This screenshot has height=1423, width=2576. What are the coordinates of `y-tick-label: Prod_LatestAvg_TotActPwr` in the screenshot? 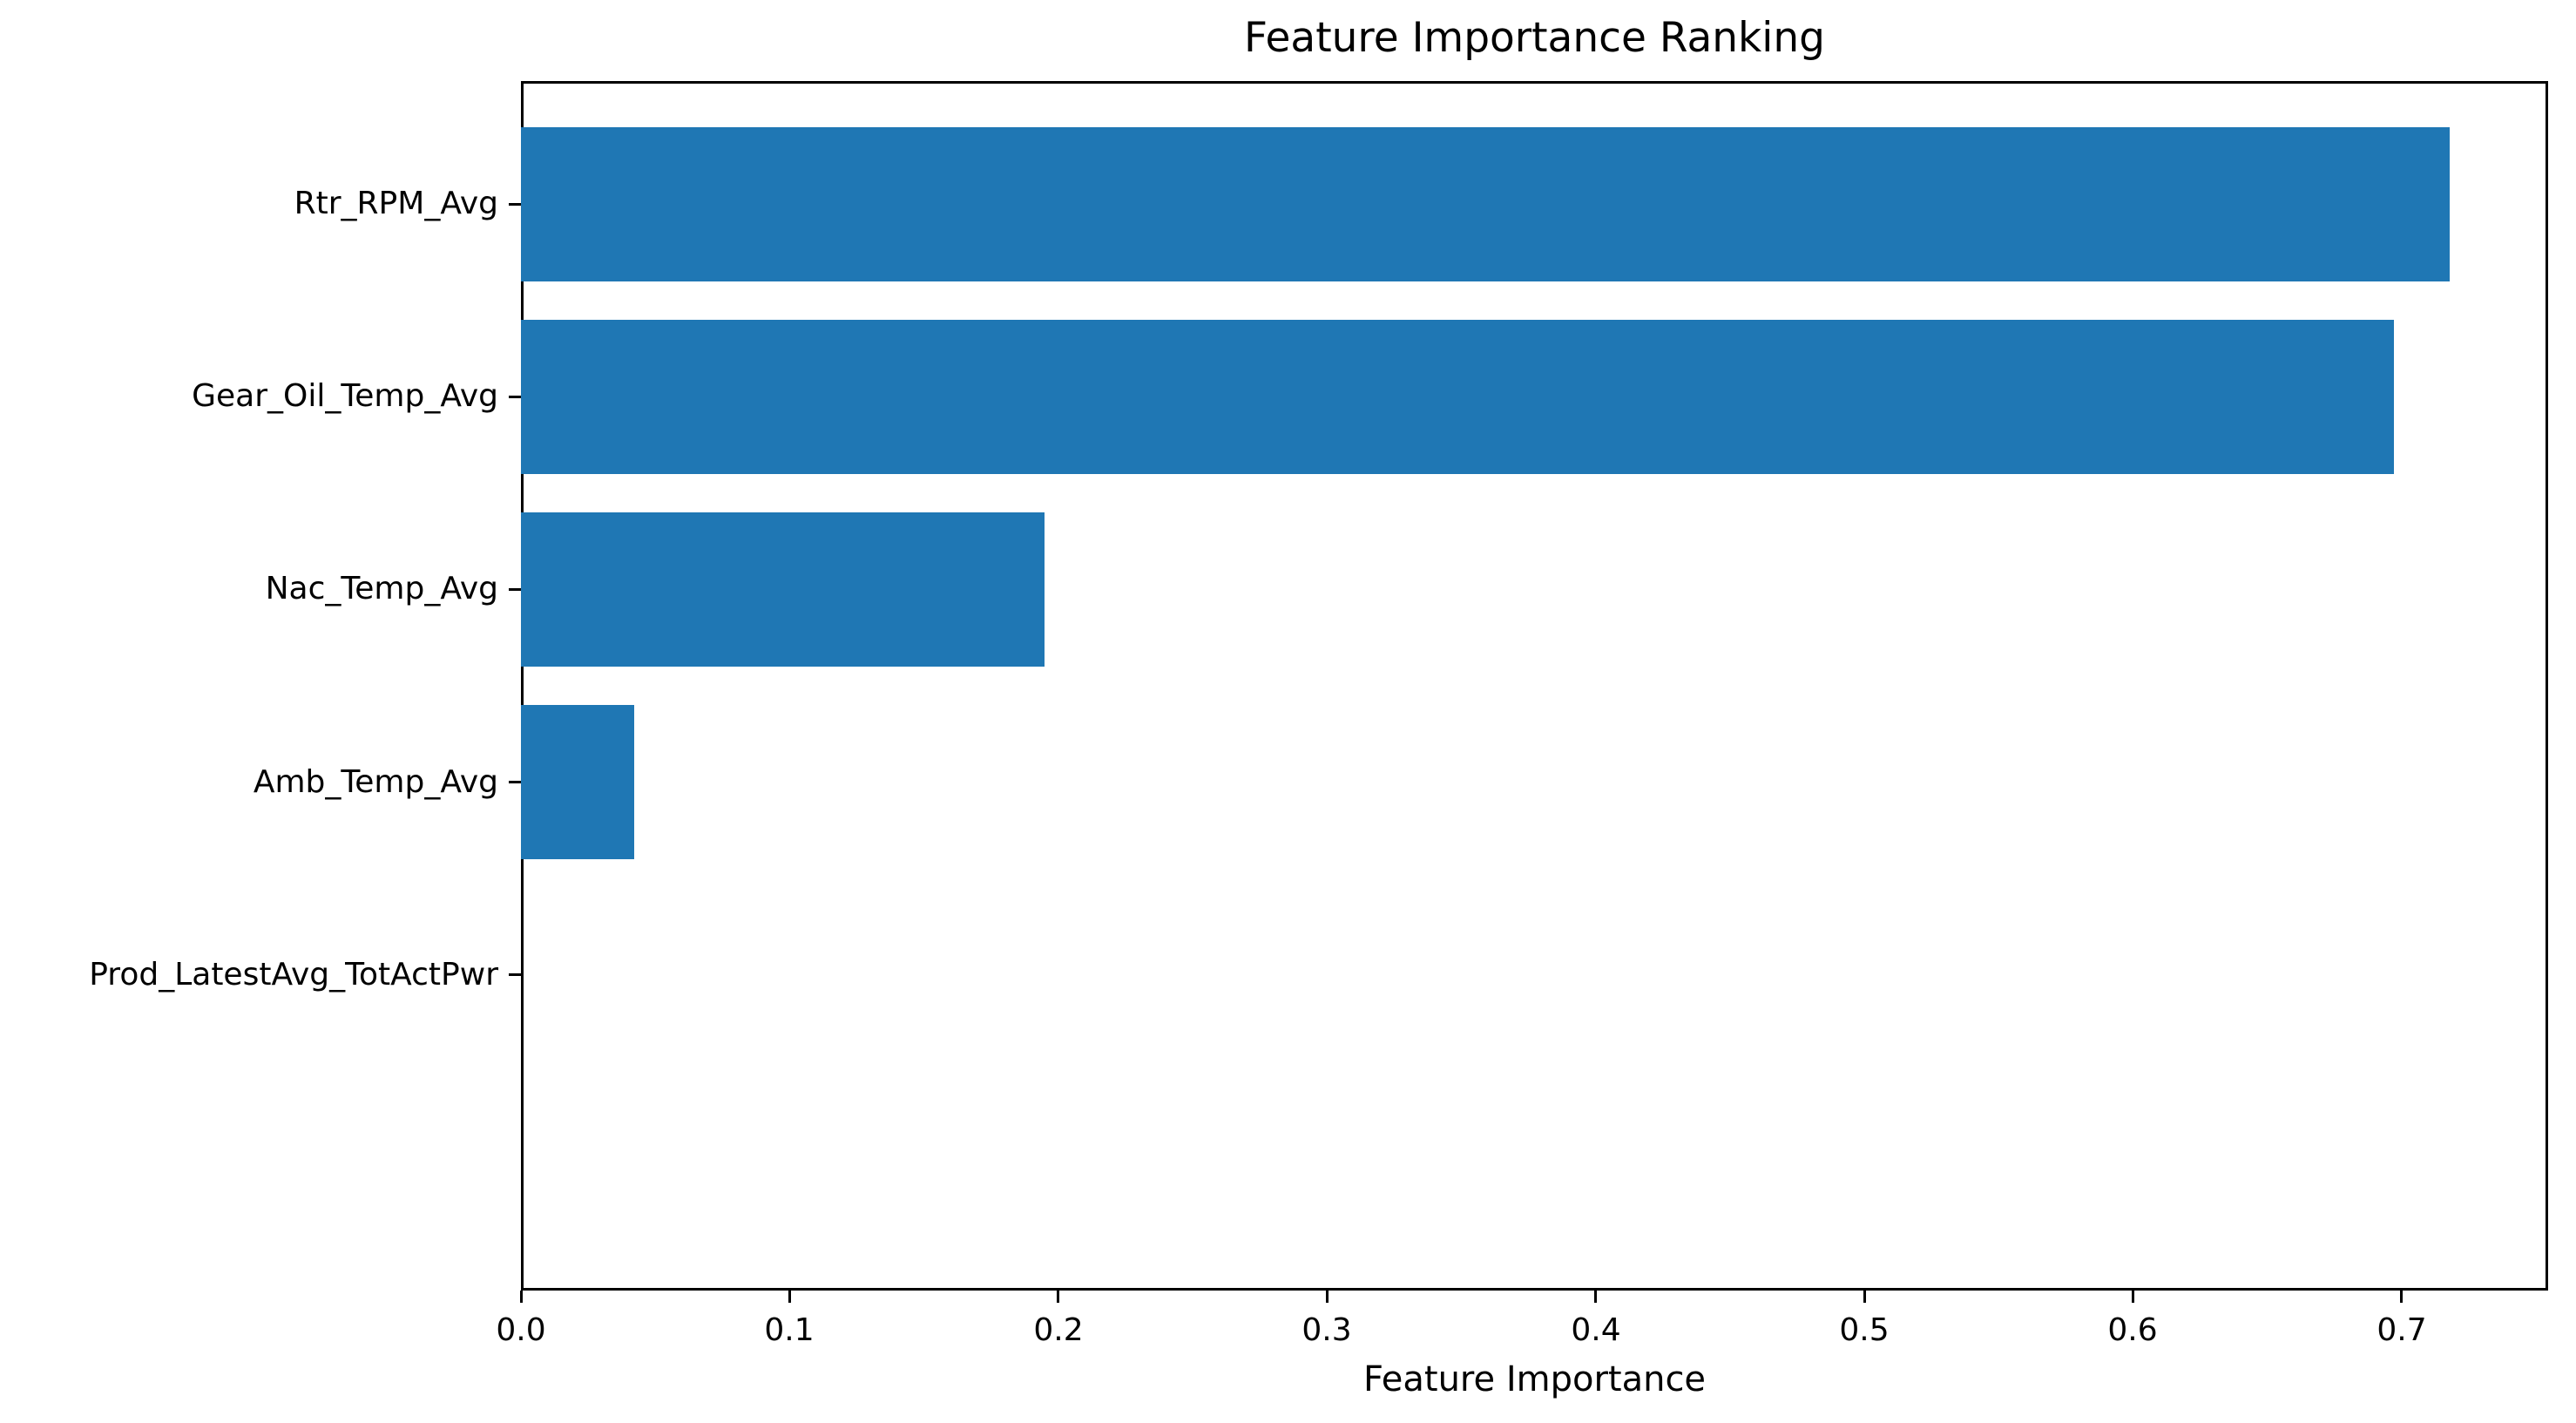 It's located at (293, 975).